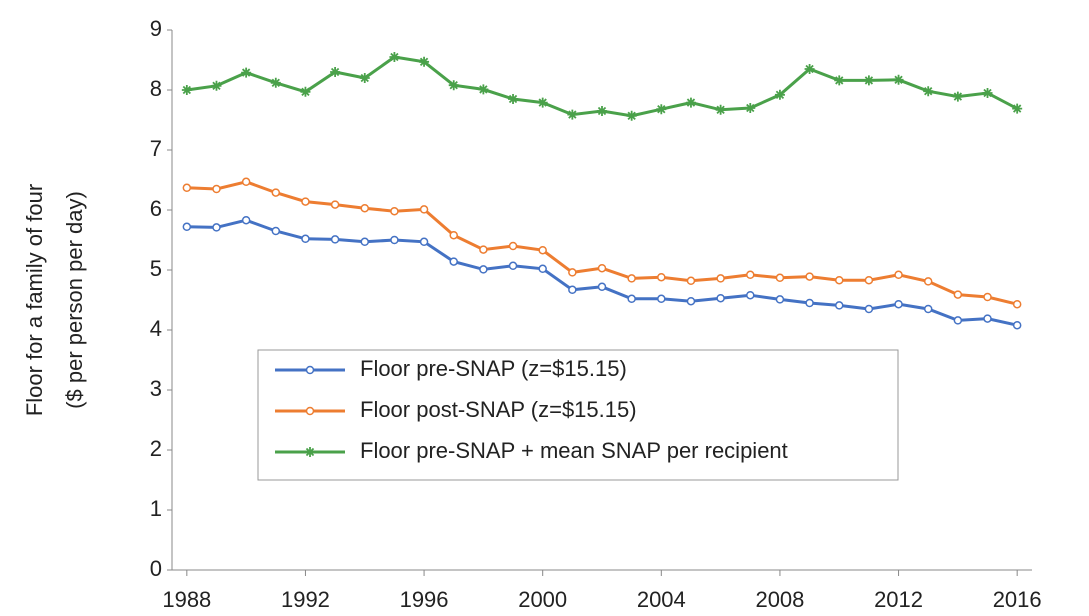  I want to click on legend-label: Floor pre-SNAP + mean SNAP per recipient, so click(574, 450).